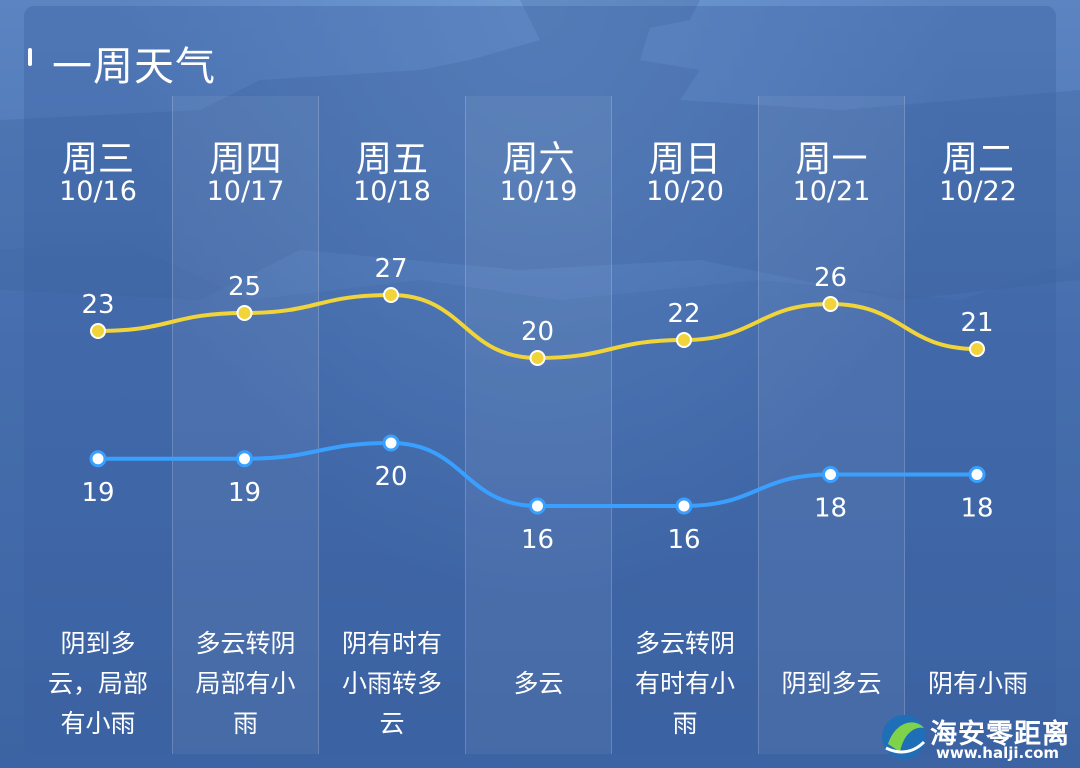 The image size is (1080, 768). I want to click on day-name: 周三, so click(97, 159).